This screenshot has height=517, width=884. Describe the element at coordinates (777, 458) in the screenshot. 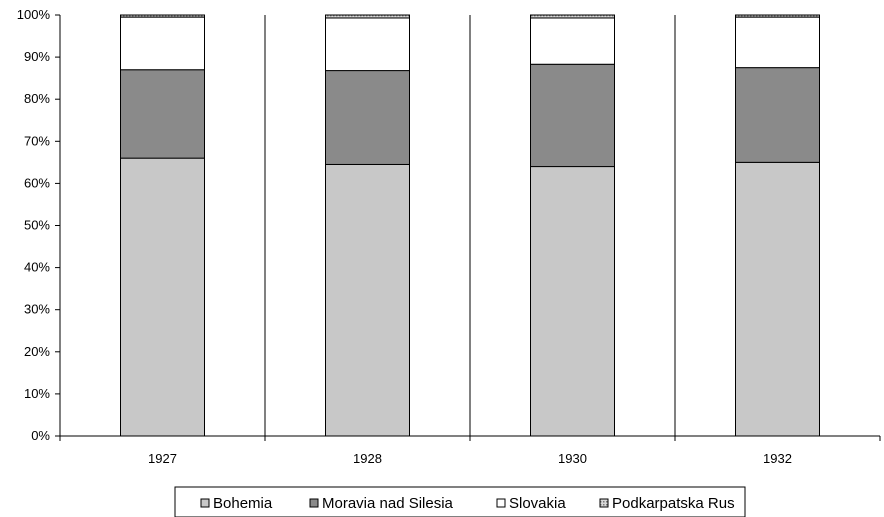

I see `x-tick-label: 1932` at that location.